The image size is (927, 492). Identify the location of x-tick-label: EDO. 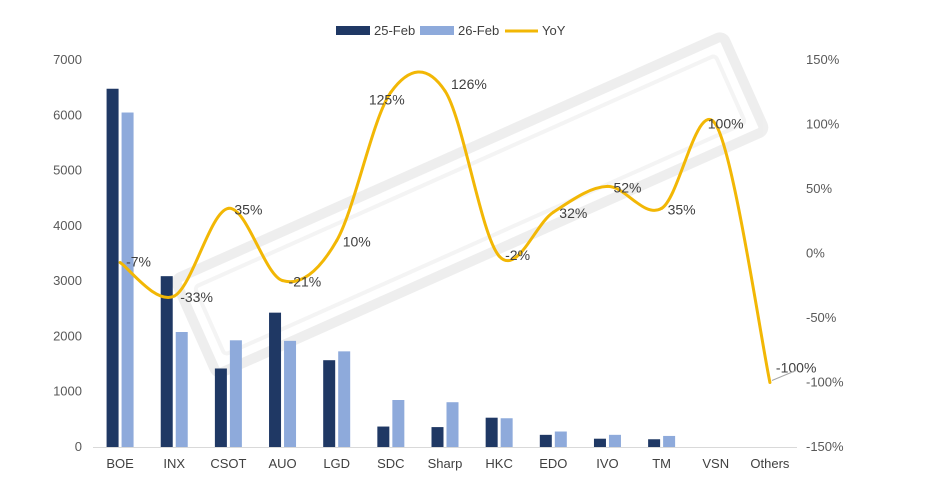
(553, 463).